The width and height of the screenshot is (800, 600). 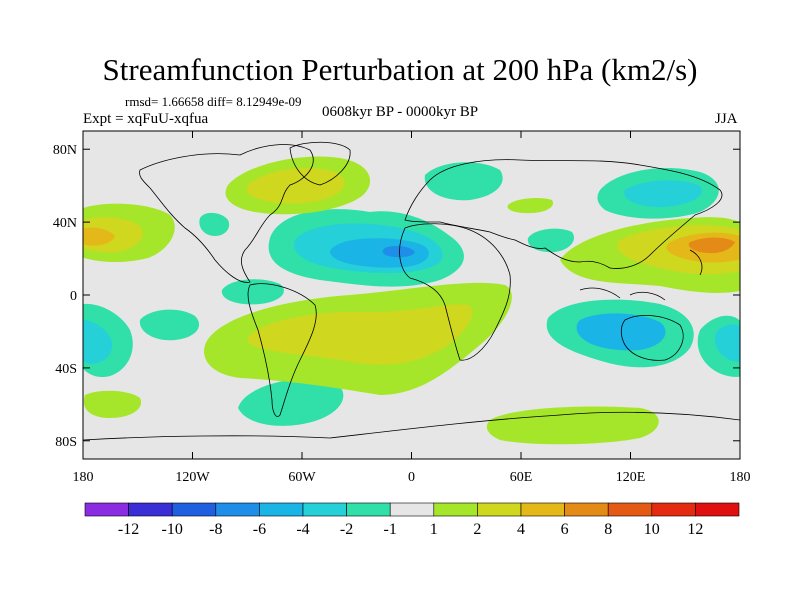 I want to click on mediterranean-low, so click(x=463, y=181).